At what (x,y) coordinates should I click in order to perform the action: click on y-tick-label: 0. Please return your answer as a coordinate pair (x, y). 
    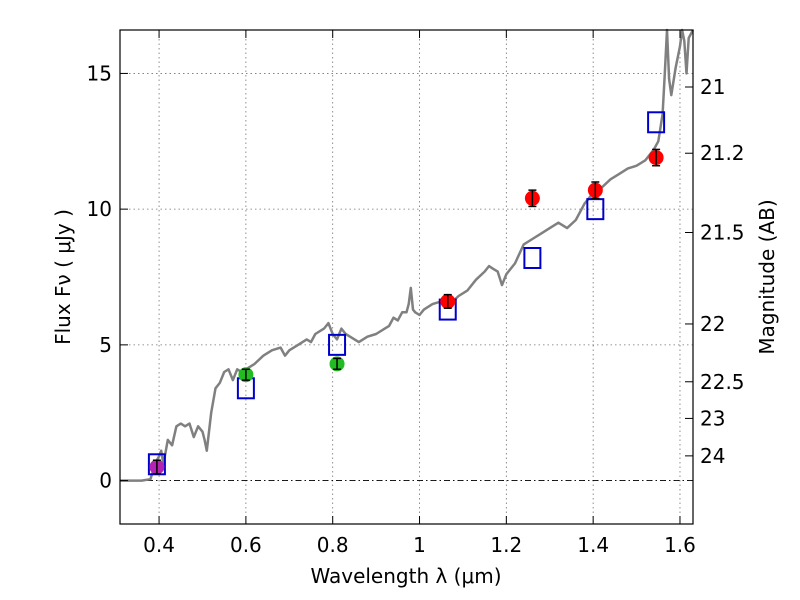
    Looking at the image, I should click on (105, 481).